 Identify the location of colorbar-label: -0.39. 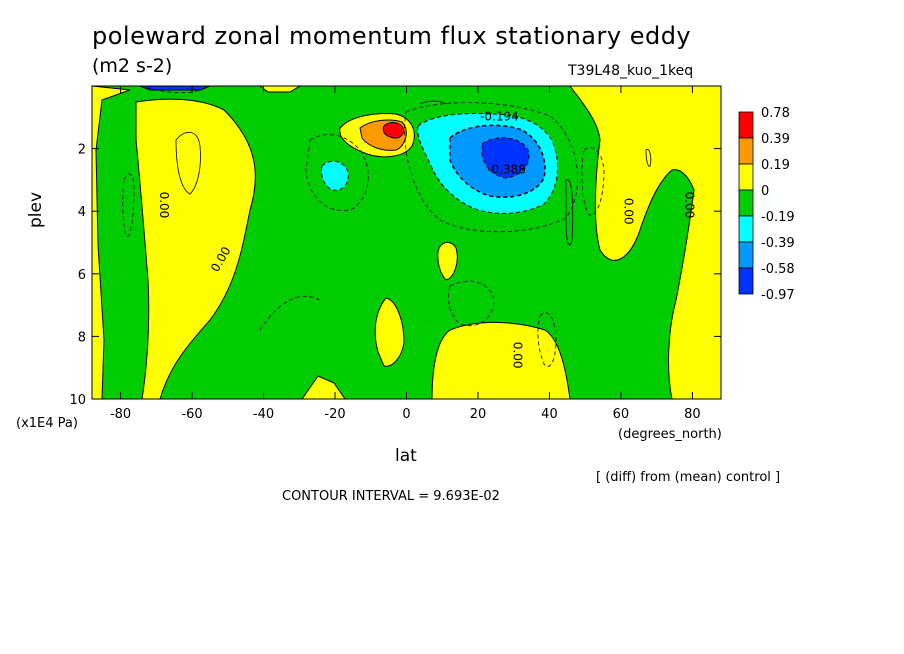
(778, 243).